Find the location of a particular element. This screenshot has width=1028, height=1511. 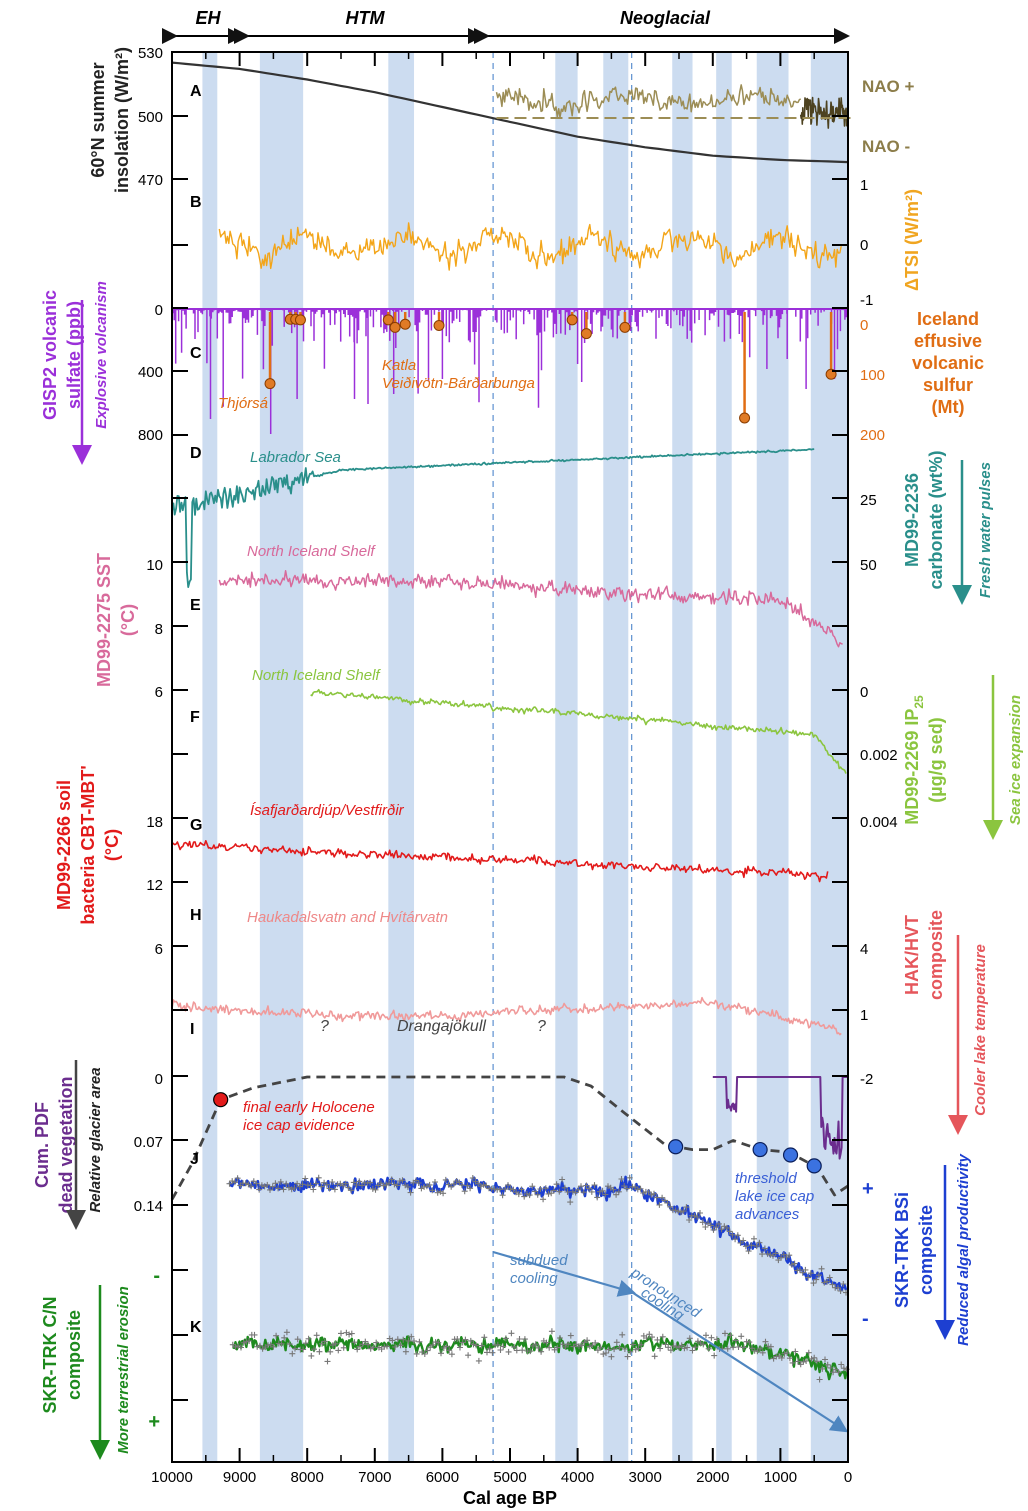

katla-label: Katla is located at coordinates (399, 365).